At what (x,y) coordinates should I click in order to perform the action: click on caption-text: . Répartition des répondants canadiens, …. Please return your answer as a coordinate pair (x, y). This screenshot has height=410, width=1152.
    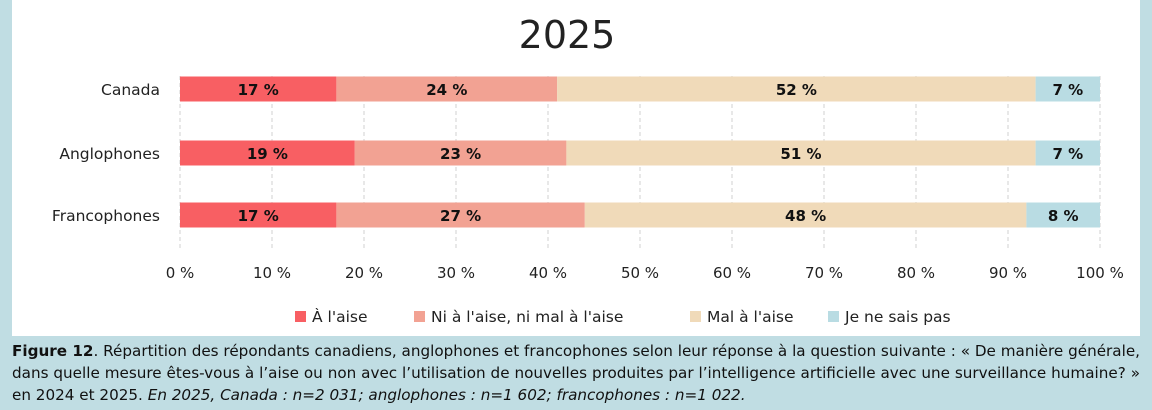
    Looking at the image, I should click on (576, 373).